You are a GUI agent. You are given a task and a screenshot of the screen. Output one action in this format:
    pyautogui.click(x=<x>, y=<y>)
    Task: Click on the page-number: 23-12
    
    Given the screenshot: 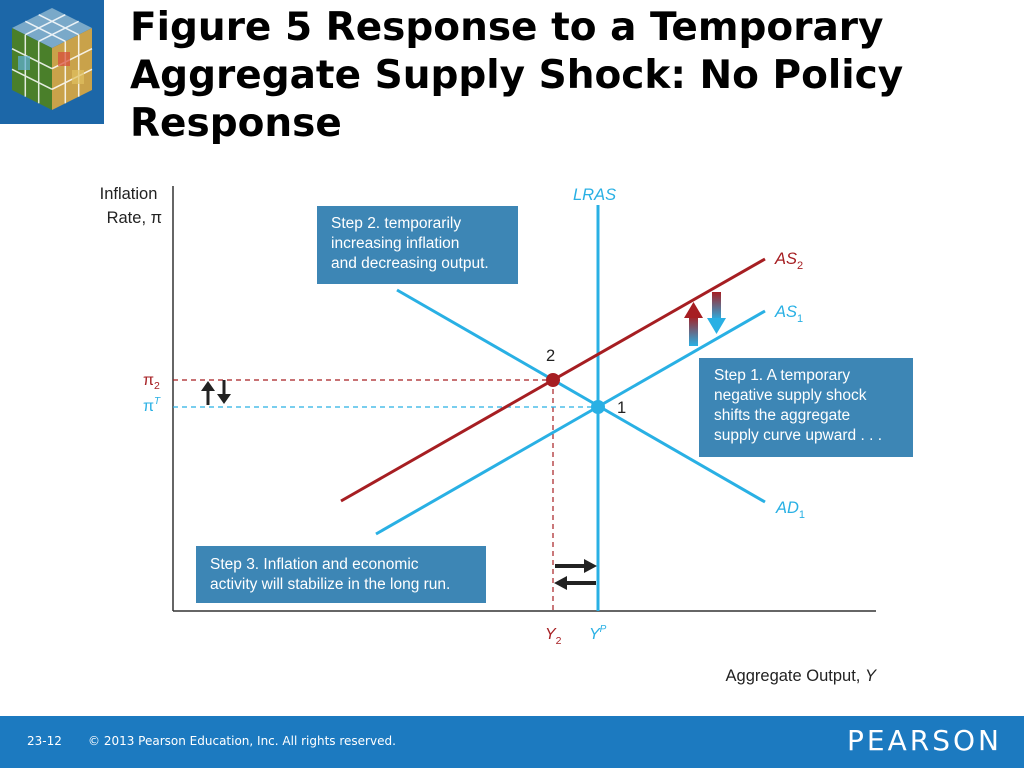 What is the action you would take?
    pyautogui.click(x=44, y=741)
    